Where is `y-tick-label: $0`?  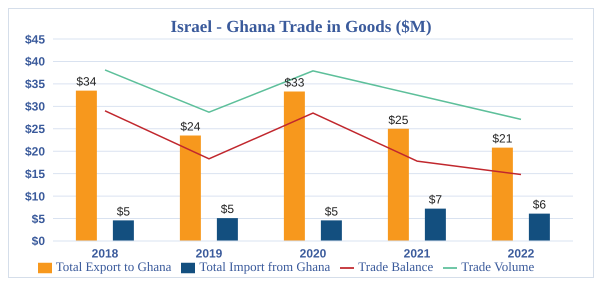 y-tick-label: $0 is located at coordinates (39, 241).